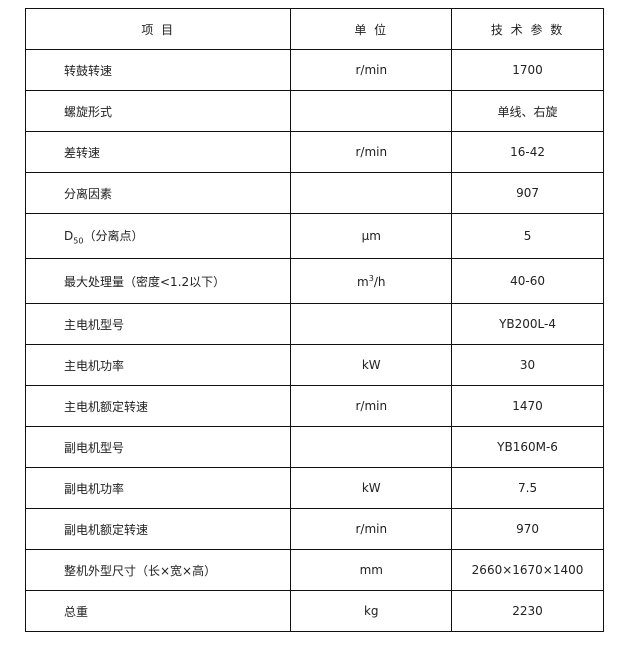  I want to click on table-row: 总重 kg 2230, so click(314, 611).